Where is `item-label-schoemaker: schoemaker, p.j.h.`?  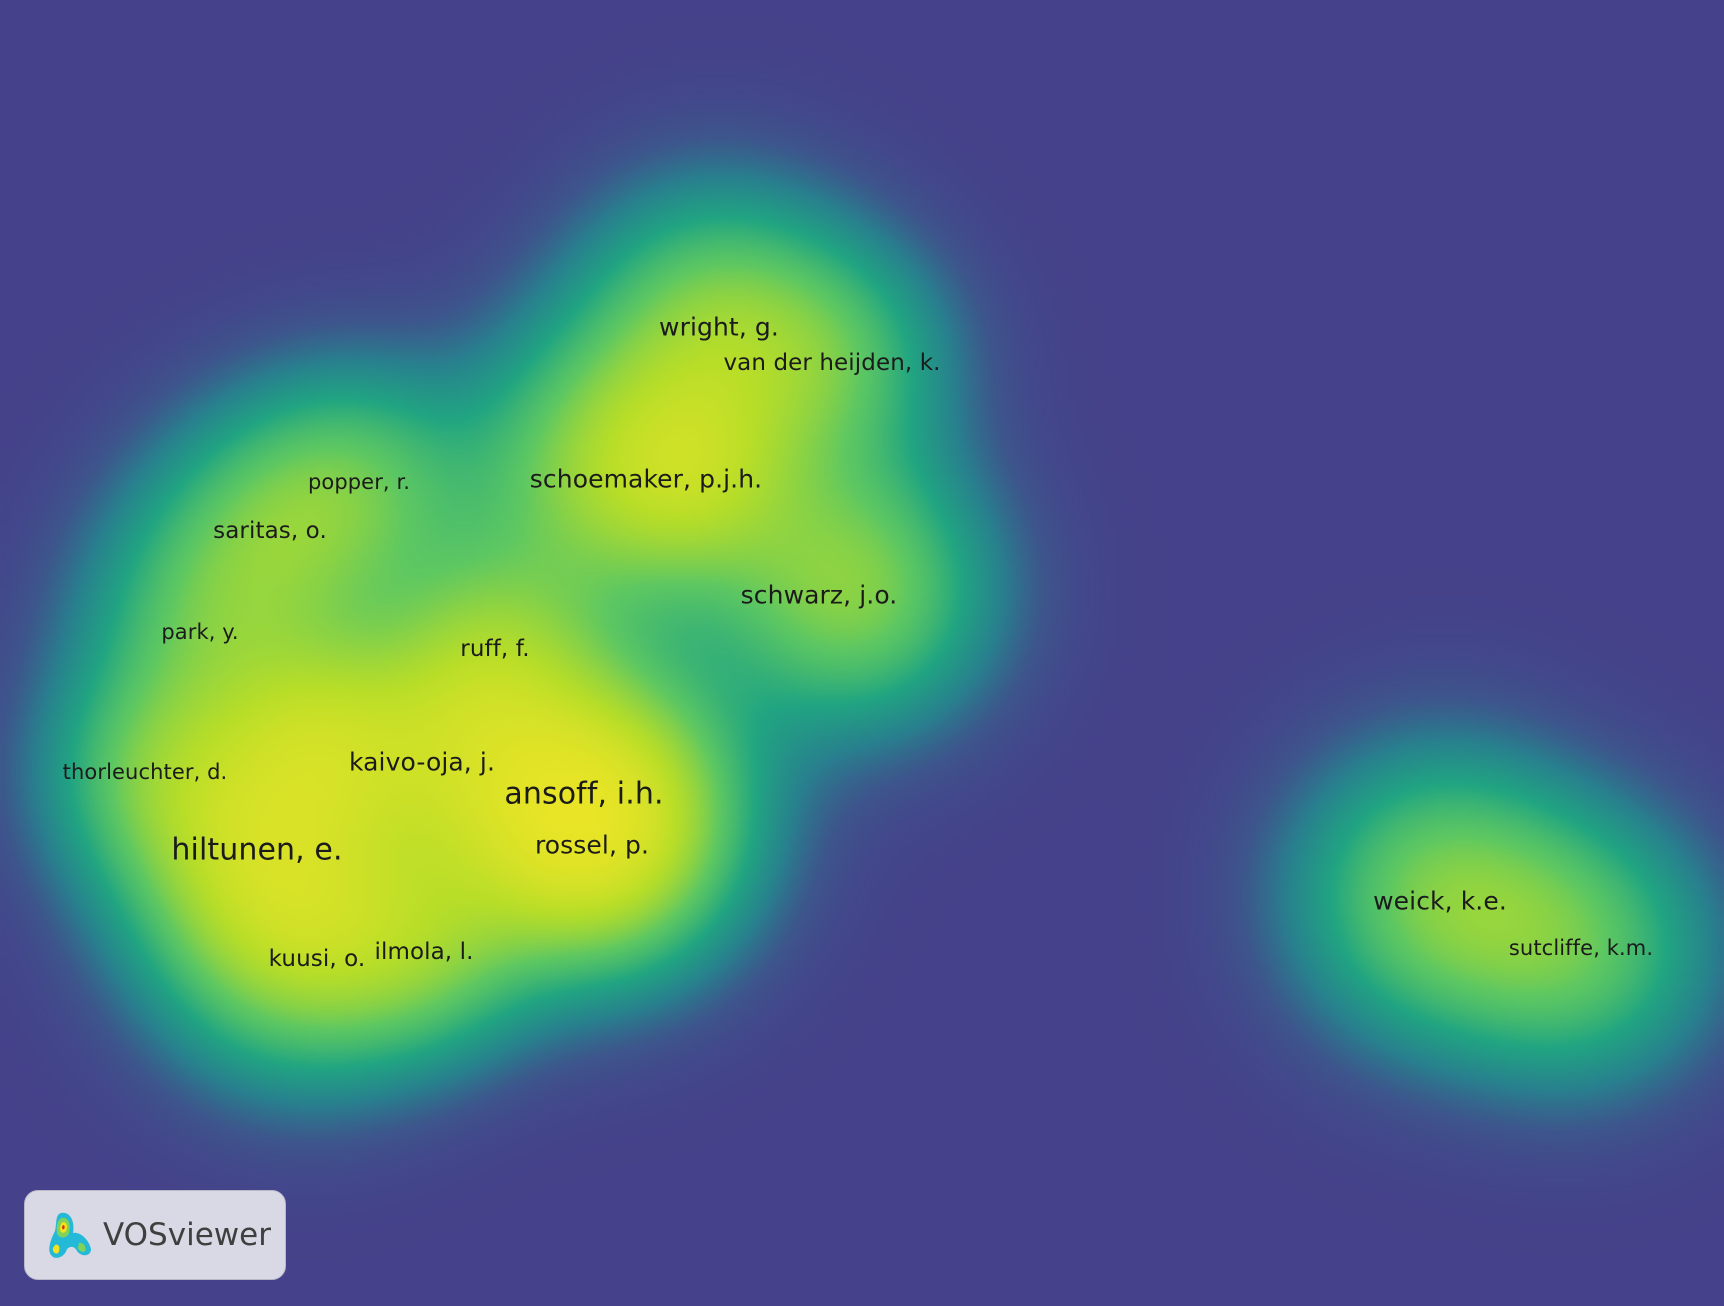 item-label-schoemaker: schoemaker, p.j.h. is located at coordinates (646, 479).